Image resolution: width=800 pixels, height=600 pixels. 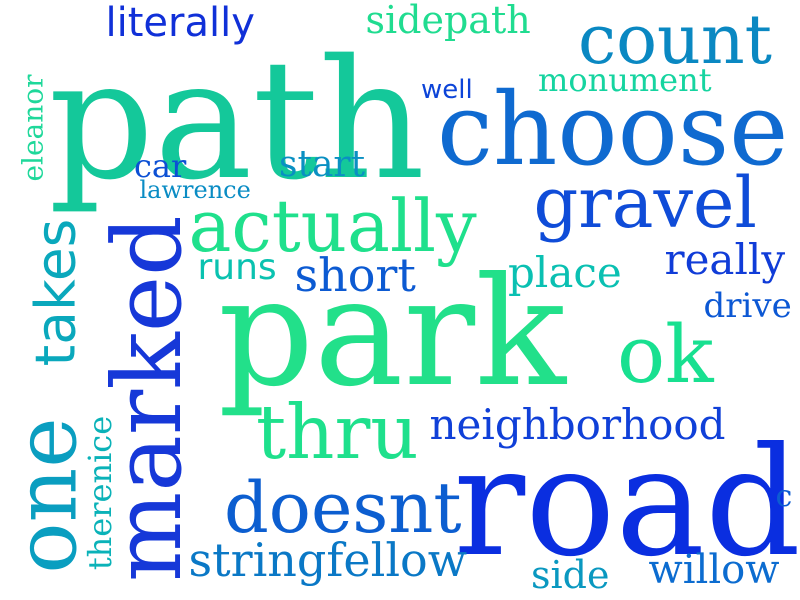 I want to click on word-takes: takes, so click(x=55, y=292).